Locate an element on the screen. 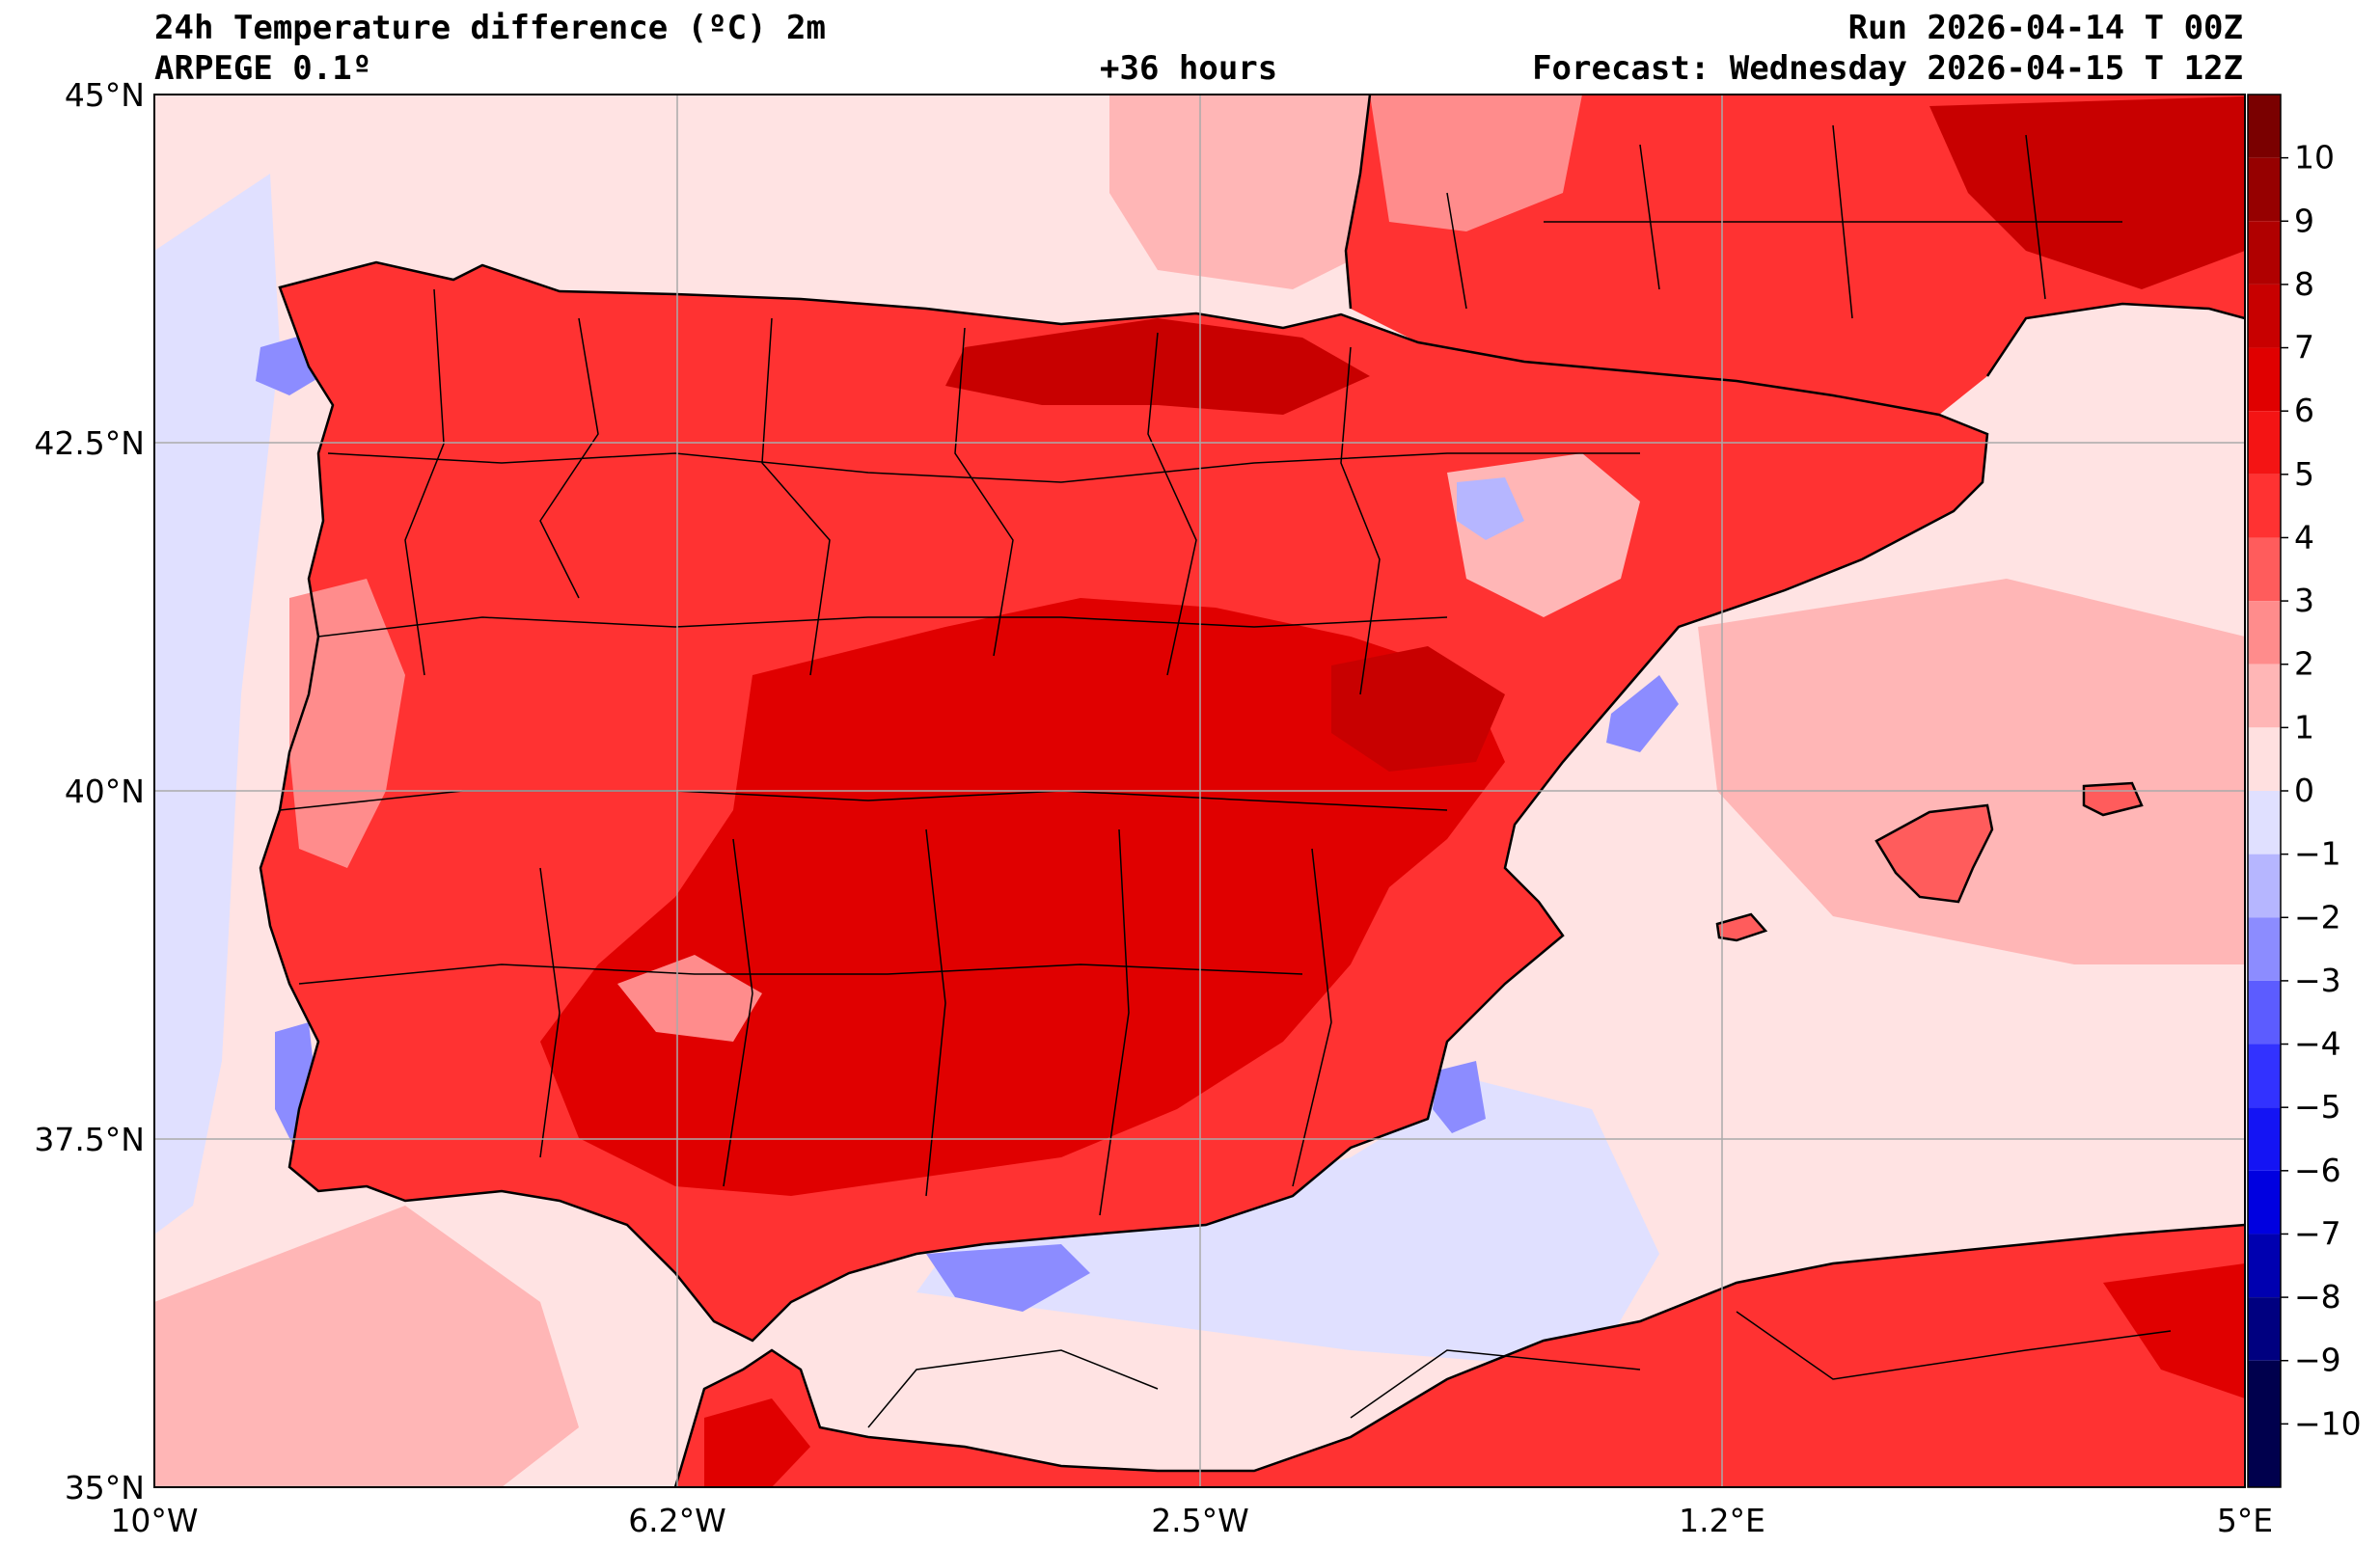  iberia-hot-ebro is located at coordinates (1418, 709).